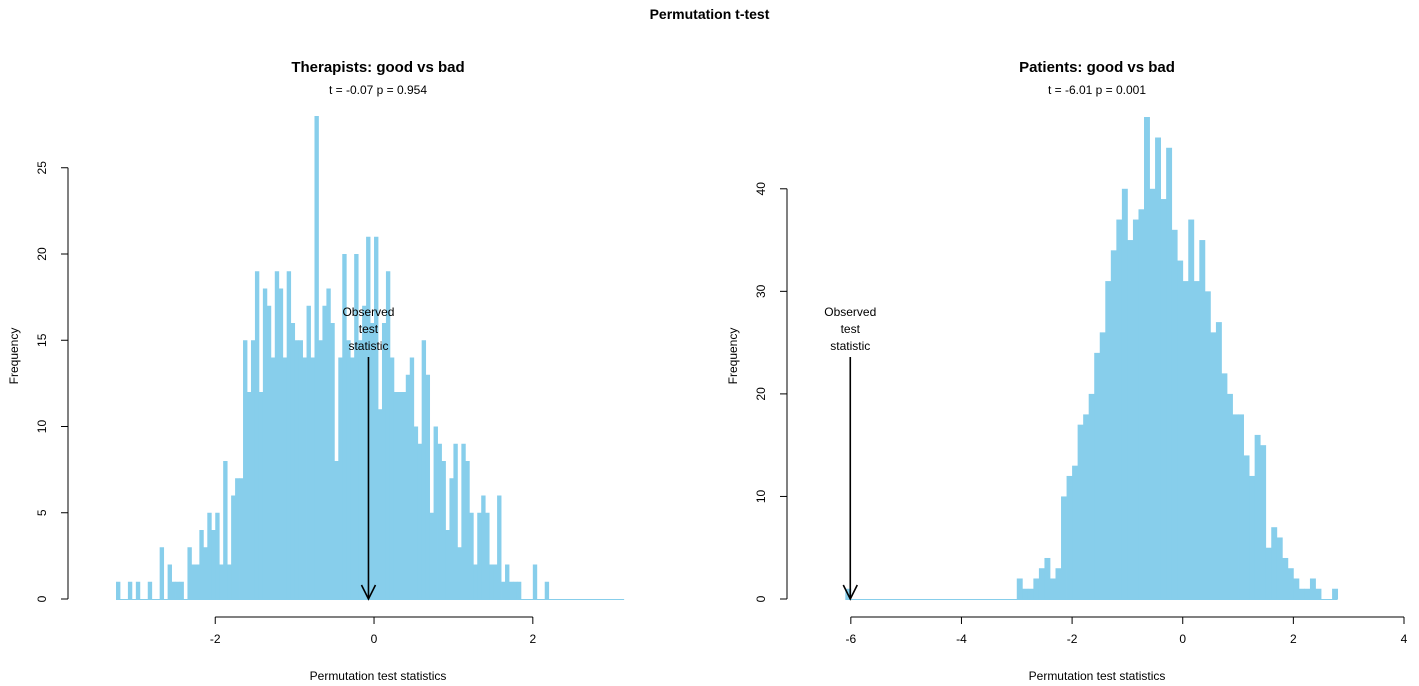 Image resolution: width=1419 pixels, height=686 pixels. Describe the element at coordinates (42, 427) in the screenshot. I see `y-tick-label: 10` at that location.